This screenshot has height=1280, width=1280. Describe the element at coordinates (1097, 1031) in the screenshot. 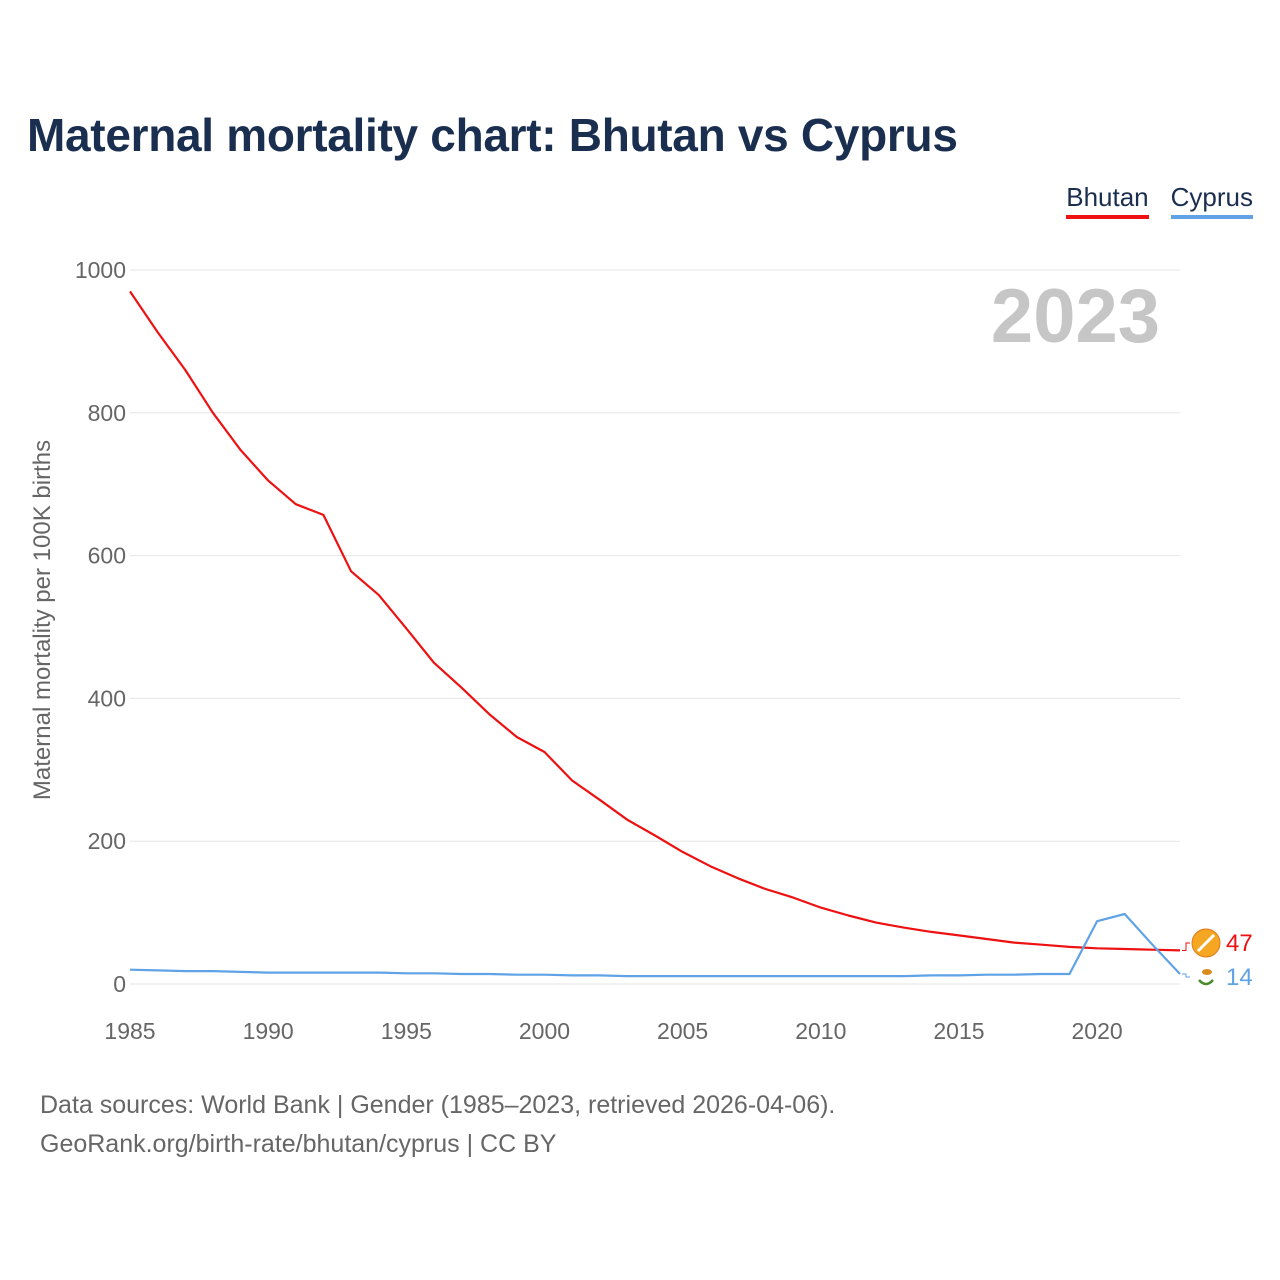

I see `x-tick-2020: 2020` at that location.